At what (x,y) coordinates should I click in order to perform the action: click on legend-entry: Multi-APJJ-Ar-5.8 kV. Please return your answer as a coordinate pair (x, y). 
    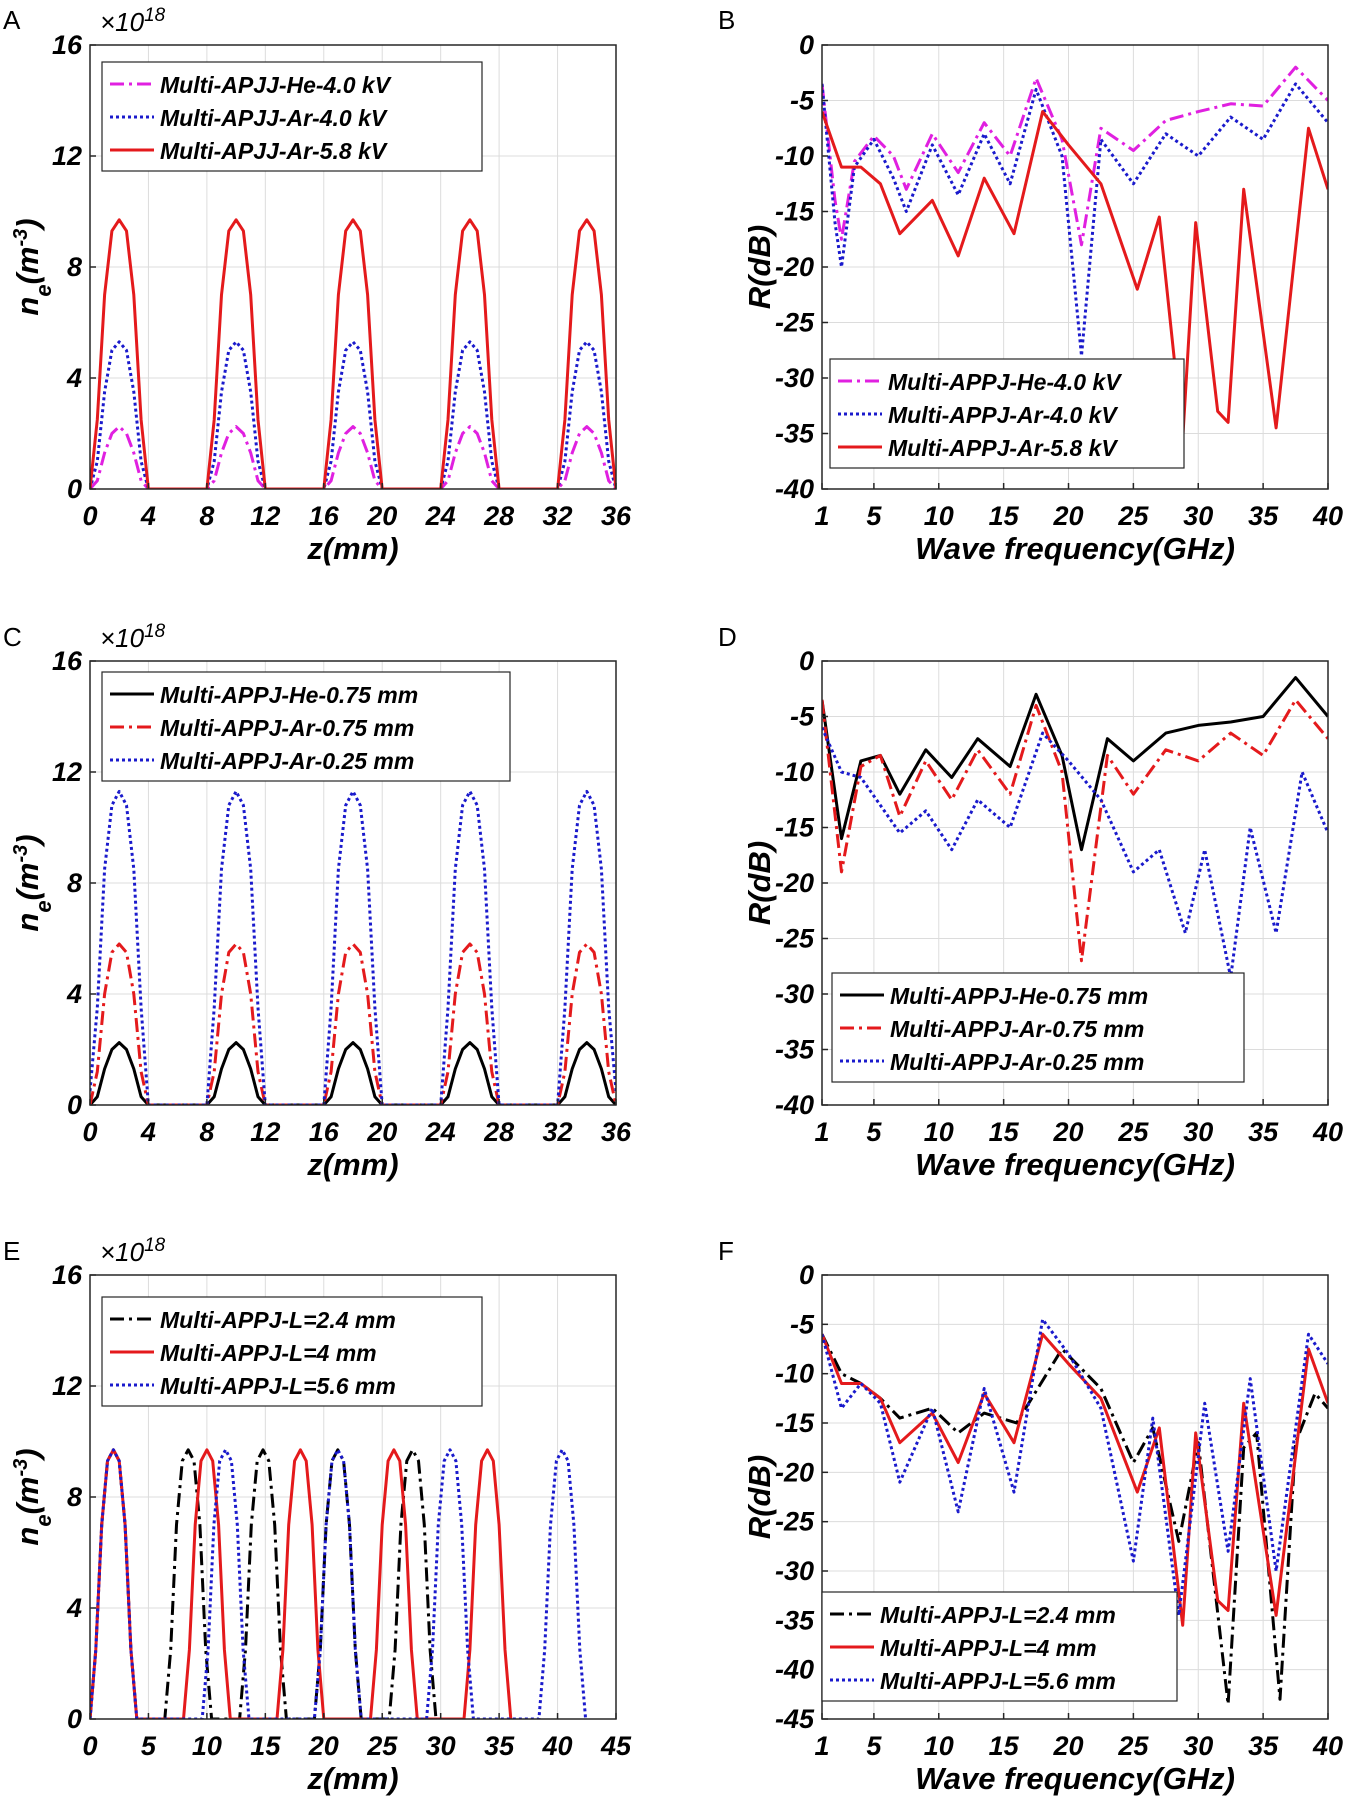
    Looking at the image, I should click on (274, 151).